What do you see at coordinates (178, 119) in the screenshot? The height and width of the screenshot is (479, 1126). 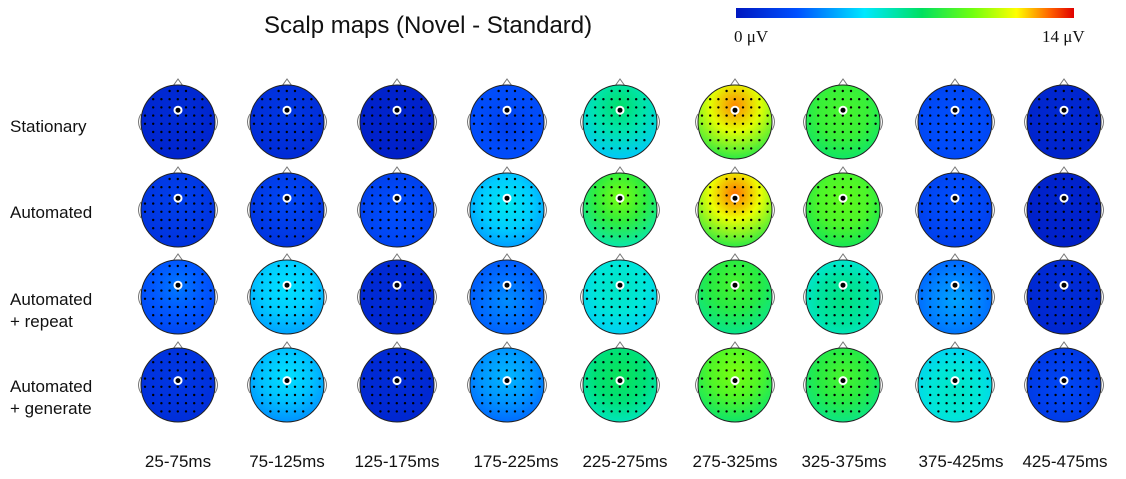 I see `scalp-map-stationary-25-75ms` at bounding box center [178, 119].